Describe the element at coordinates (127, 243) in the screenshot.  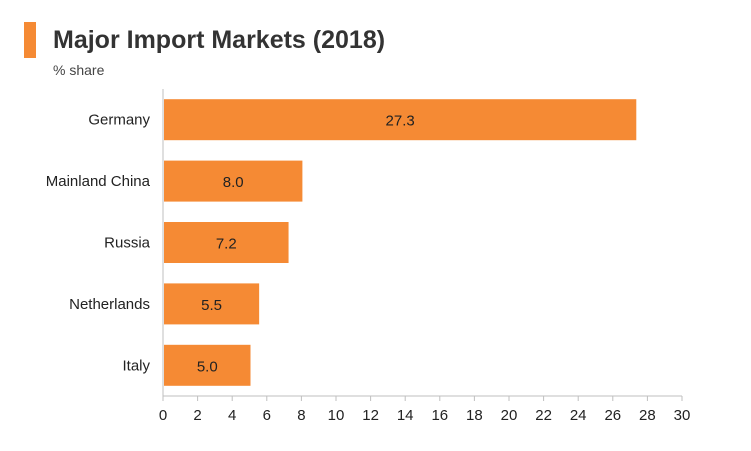
I see `category-label: Russia` at that location.